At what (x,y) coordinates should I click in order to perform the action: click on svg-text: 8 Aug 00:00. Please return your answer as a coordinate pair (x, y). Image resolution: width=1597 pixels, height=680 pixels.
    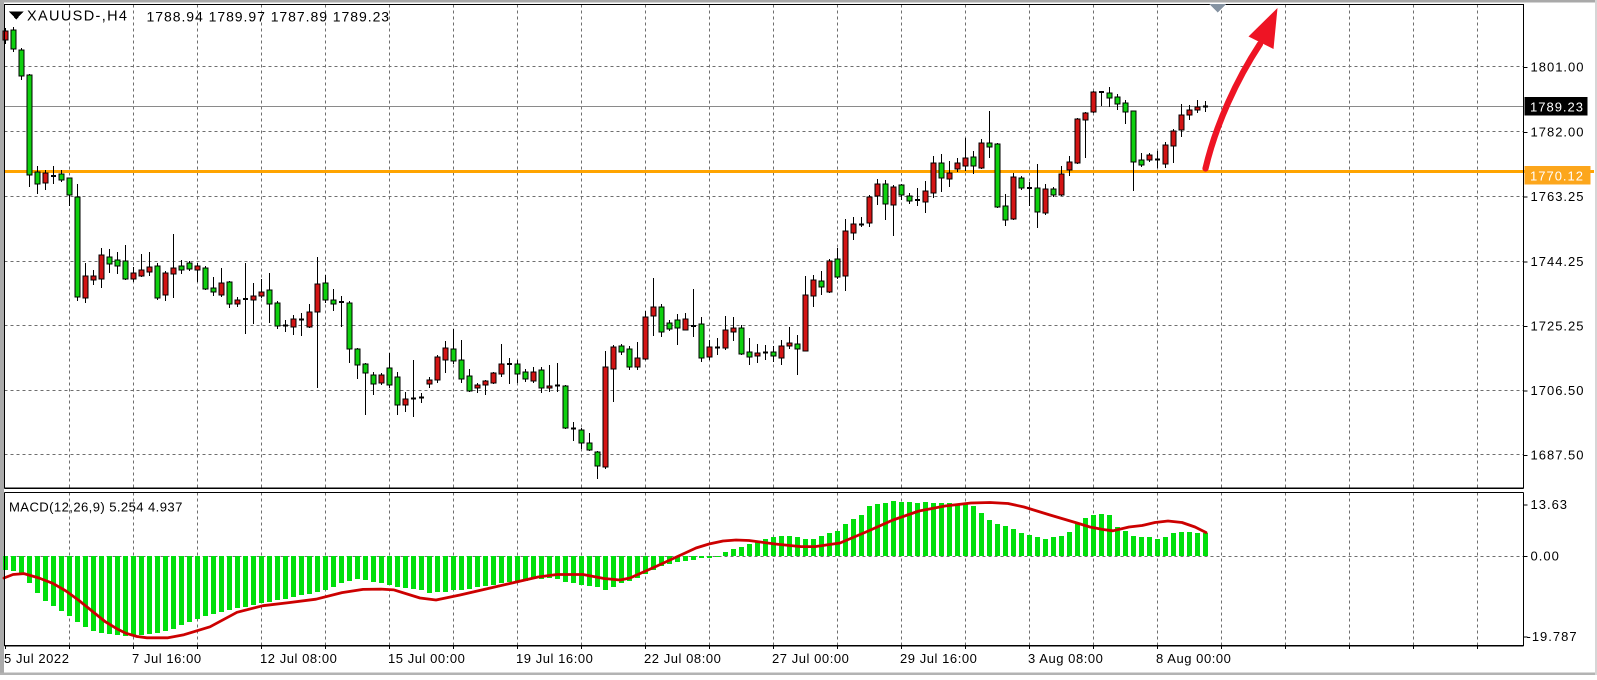
    Looking at the image, I should click on (1193, 658).